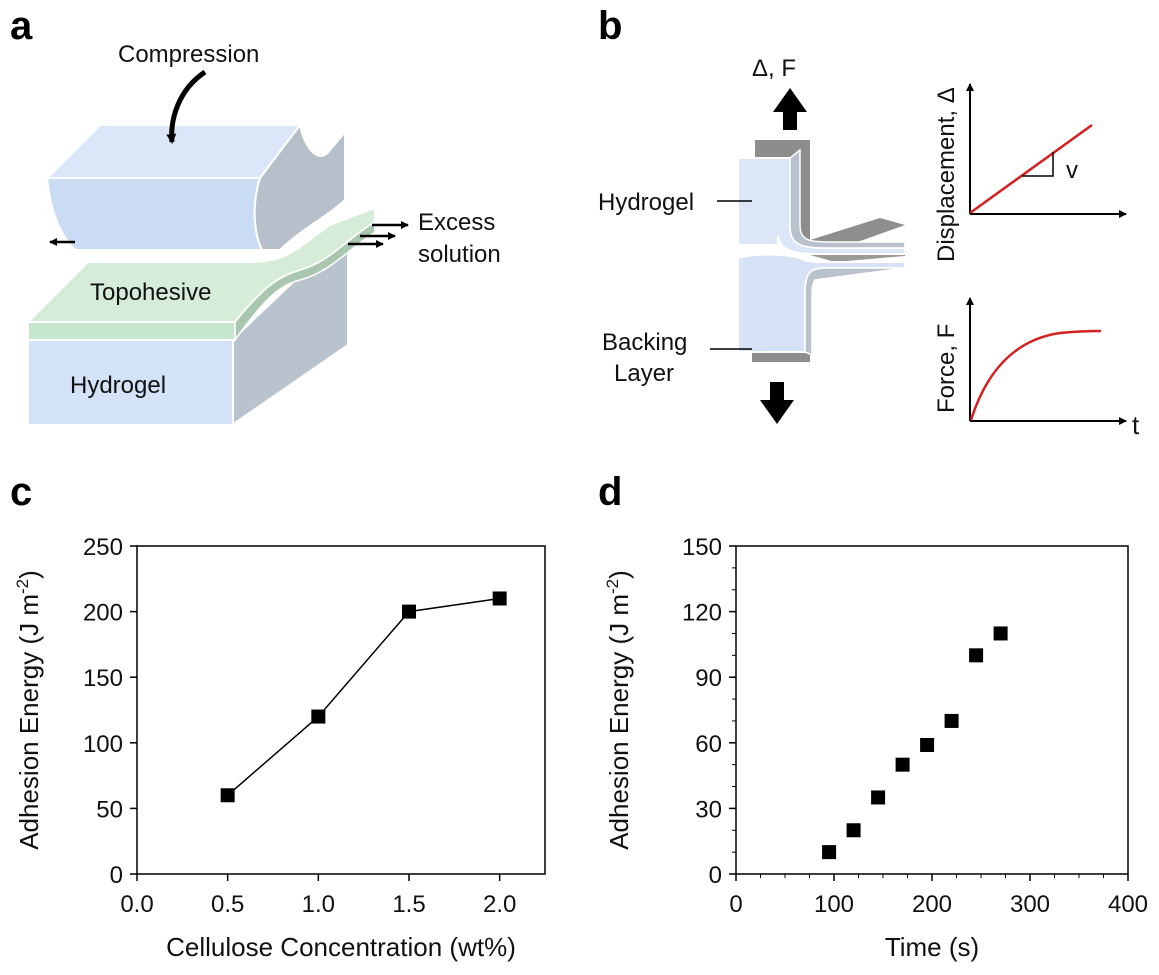 Image resolution: width=1159 pixels, height=975 pixels. What do you see at coordinates (318, 904) in the screenshot?
I see `chart-c-xtick-label: 1.0` at bounding box center [318, 904].